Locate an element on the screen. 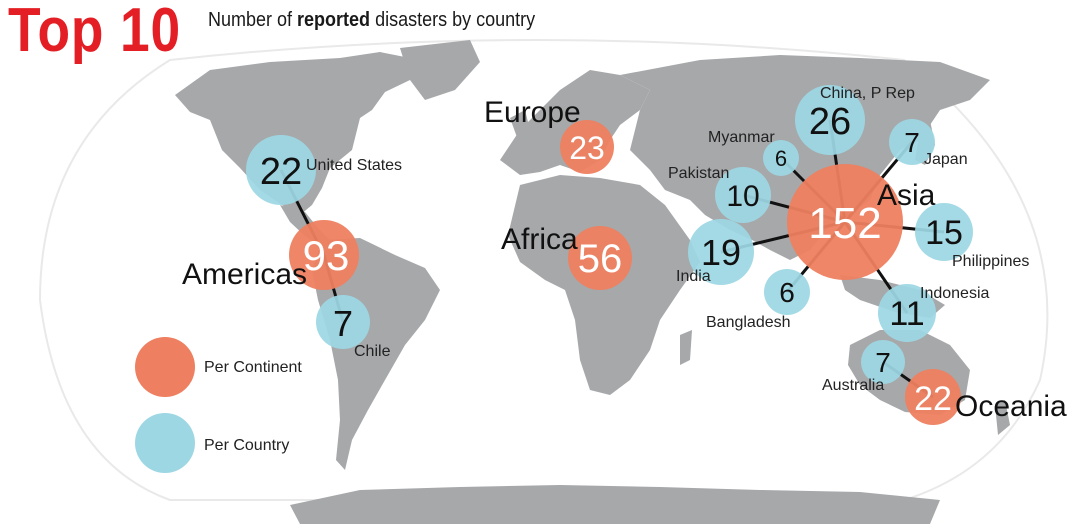 The width and height of the screenshot is (1074, 529). bubble-value: 11 is located at coordinates (906, 314).